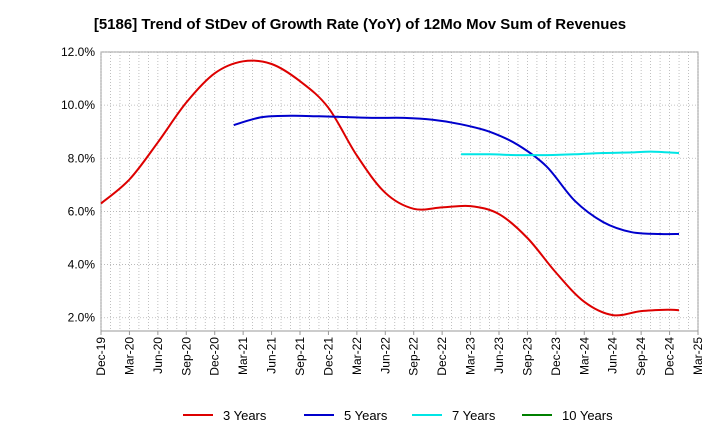 Image resolution: width=720 pixels, height=440 pixels. Describe the element at coordinates (82, 265) in the screenshot. I see `y-tick-label: 4.0%` at that location.